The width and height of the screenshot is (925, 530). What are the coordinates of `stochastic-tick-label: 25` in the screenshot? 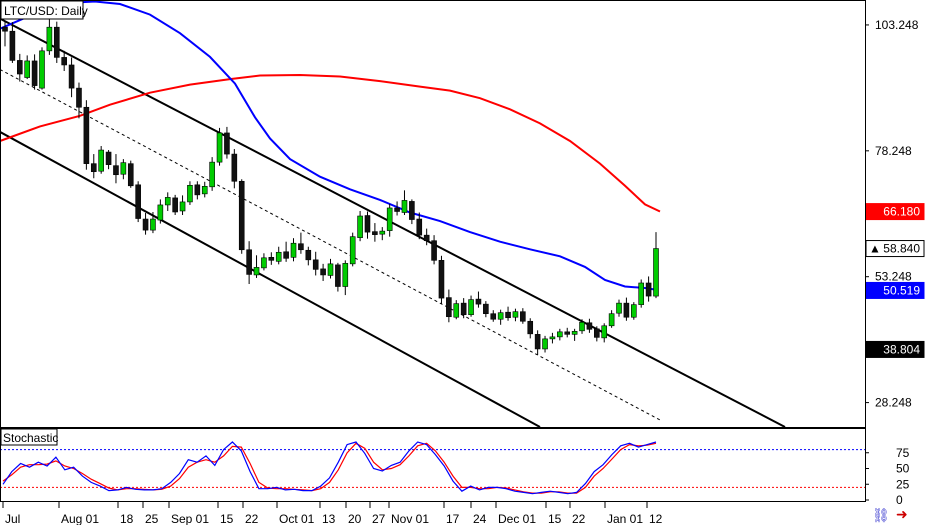 It's located at (903, 484).